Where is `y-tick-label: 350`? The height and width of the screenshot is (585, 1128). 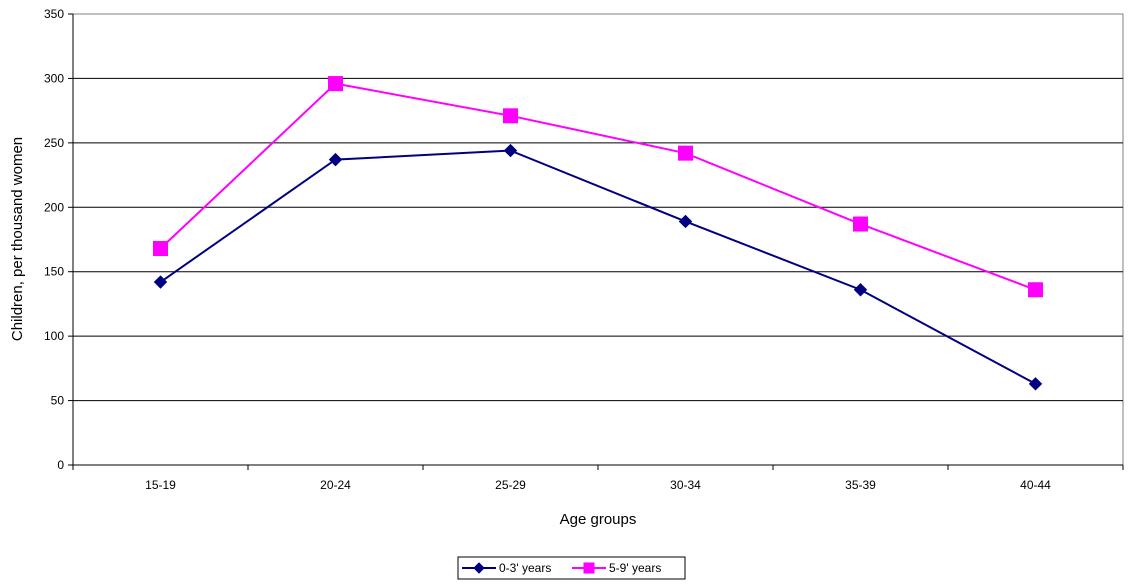
y-tick-label: 350 is located at coordinates (54, 14).